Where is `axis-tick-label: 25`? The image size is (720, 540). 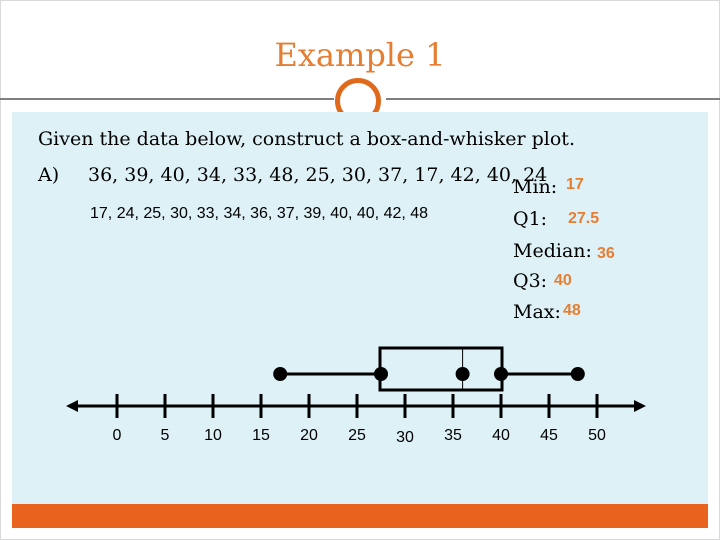
axis-tick-label: 25 is located at coordinates (357, 435).